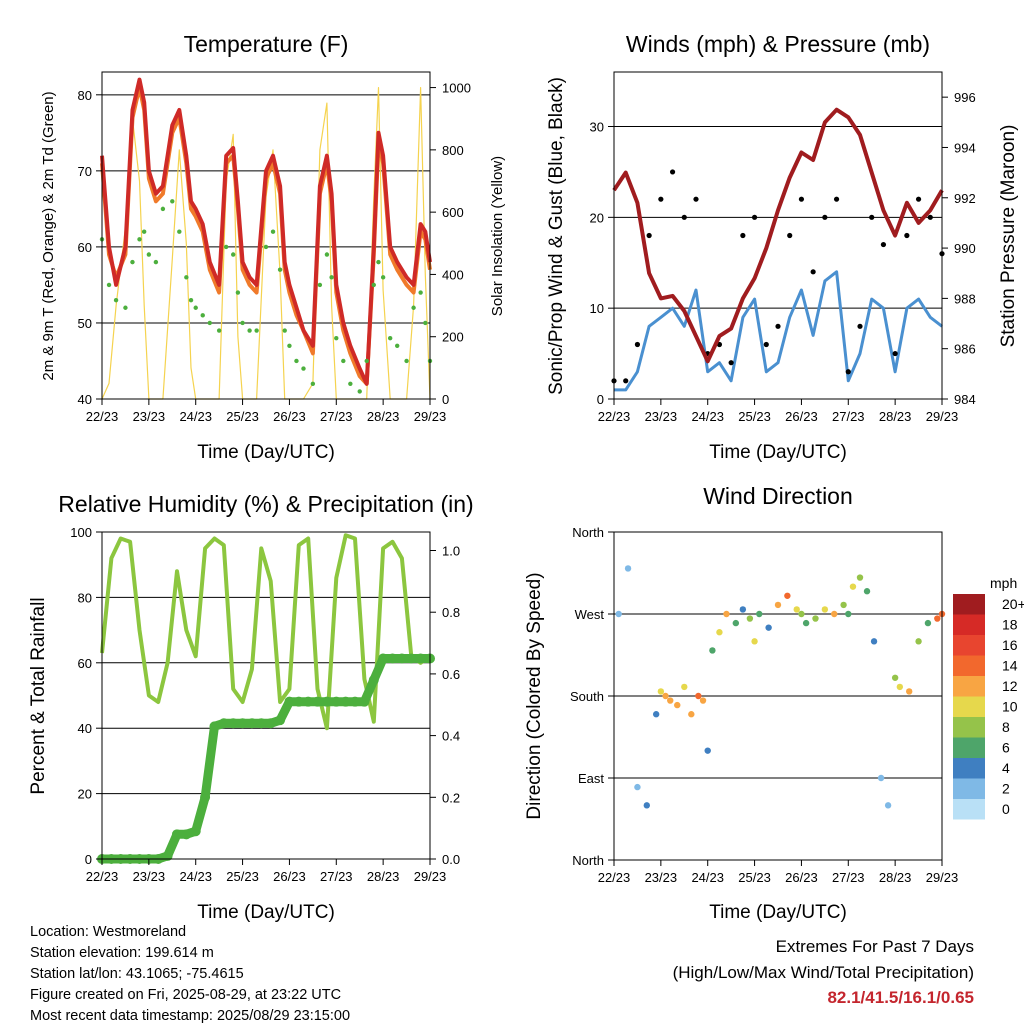 The image size is (1024, 1027). I want to click on legend-label: 6, so click(1006, 748).